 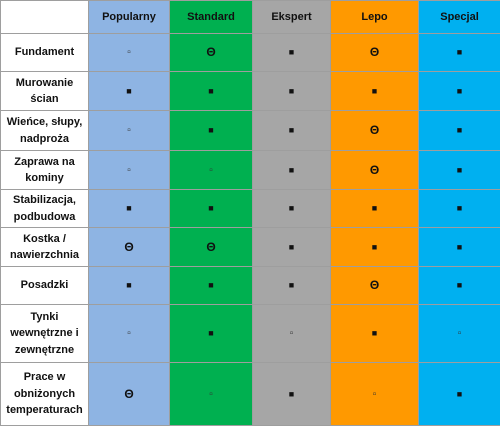 I want to click on table-row: Posadzki■■■Θ■, so click(x=250, y=286).